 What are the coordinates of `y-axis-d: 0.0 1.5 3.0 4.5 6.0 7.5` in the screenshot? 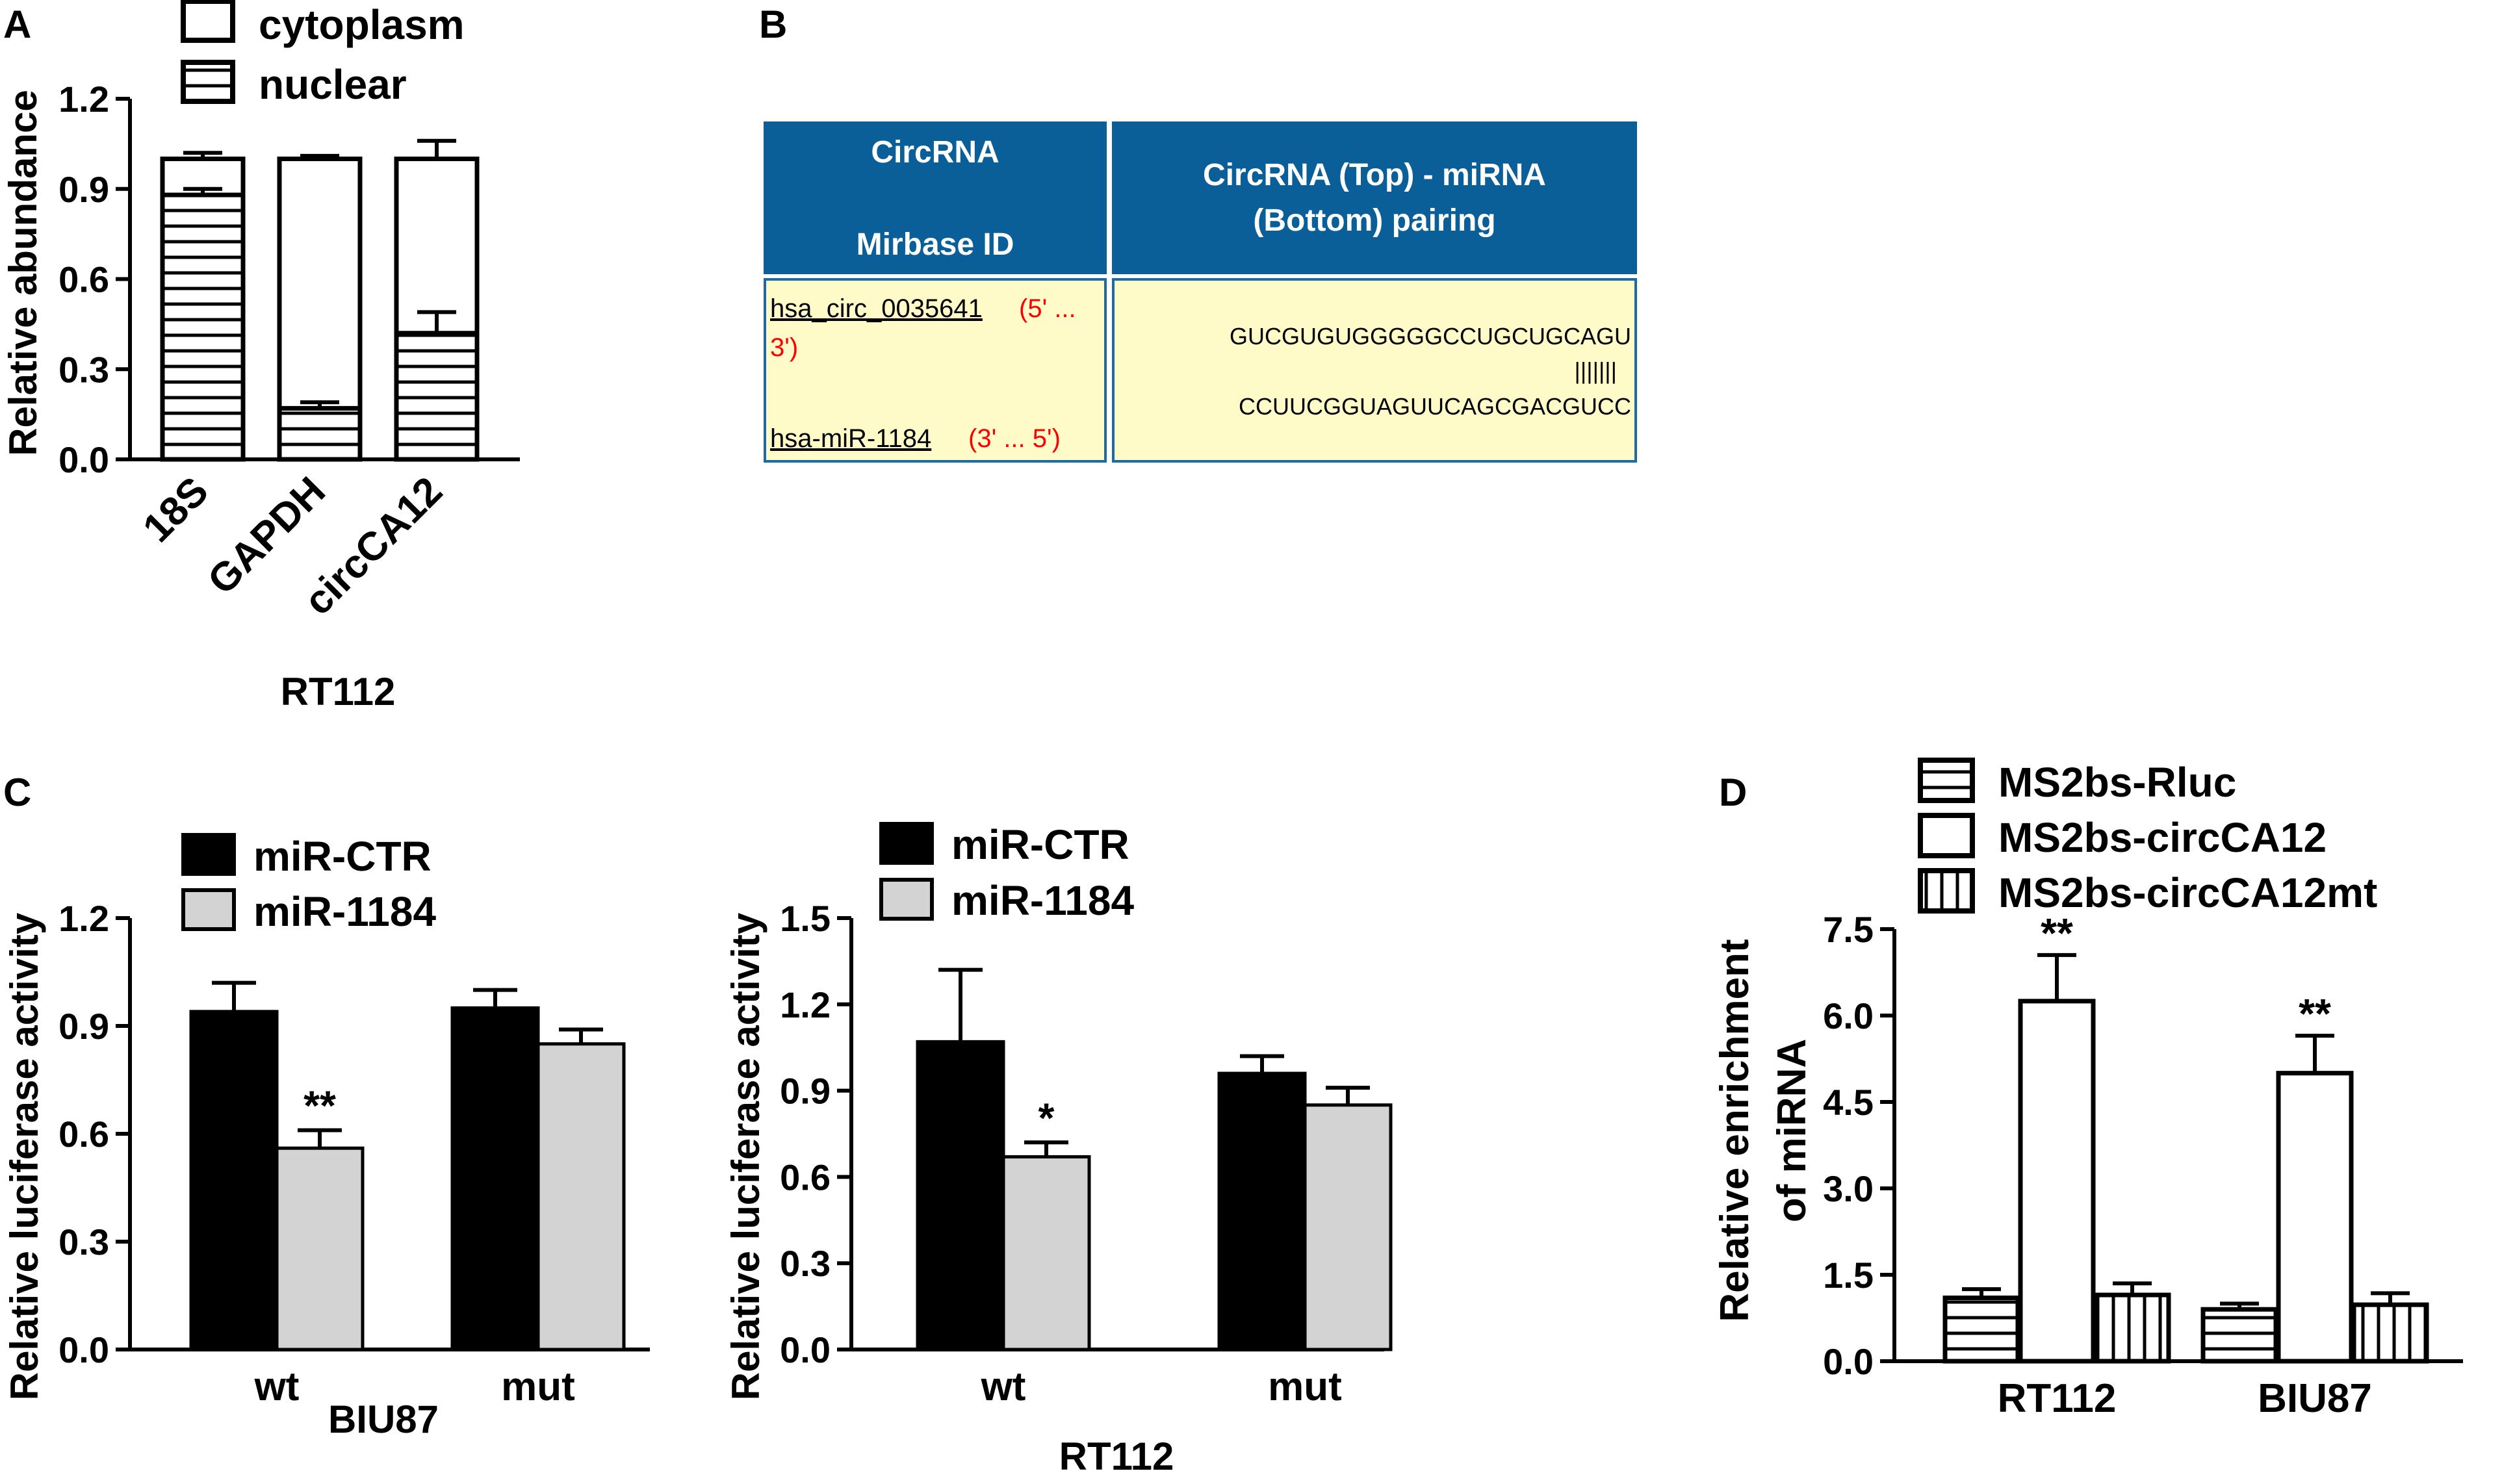 It's located at (2143, 1146).